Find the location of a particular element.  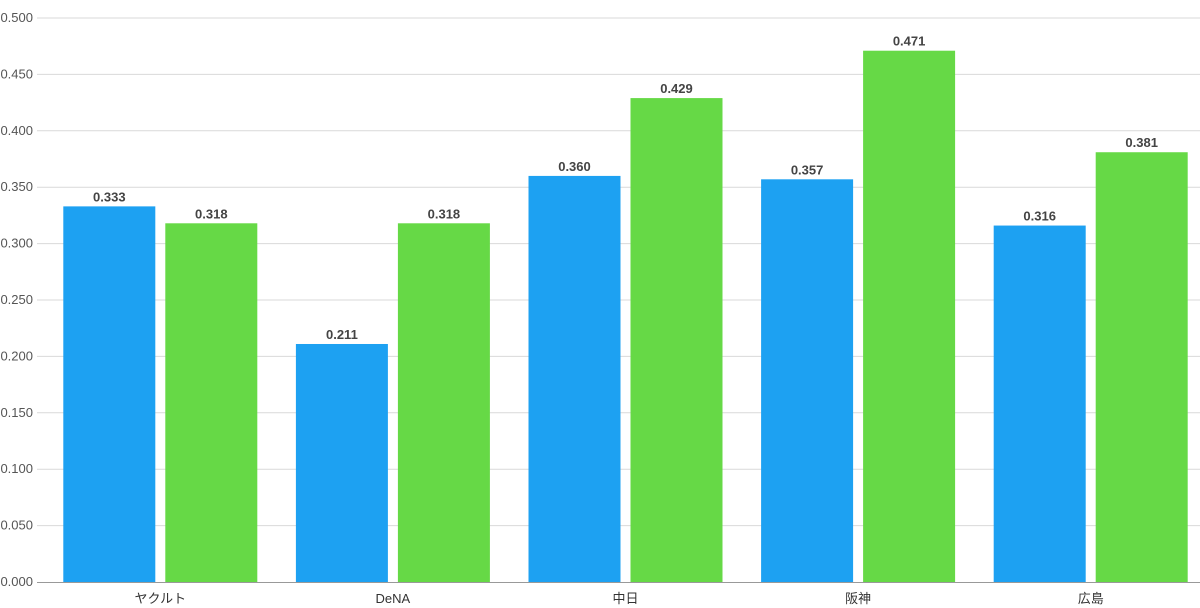

y-tick-label: 0.000 is located at coordinates (16, 581).